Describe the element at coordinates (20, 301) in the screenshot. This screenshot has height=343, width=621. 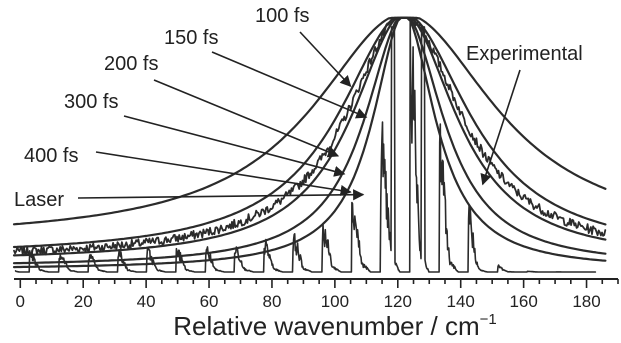
I see `x-tick-label: 0` at that location.